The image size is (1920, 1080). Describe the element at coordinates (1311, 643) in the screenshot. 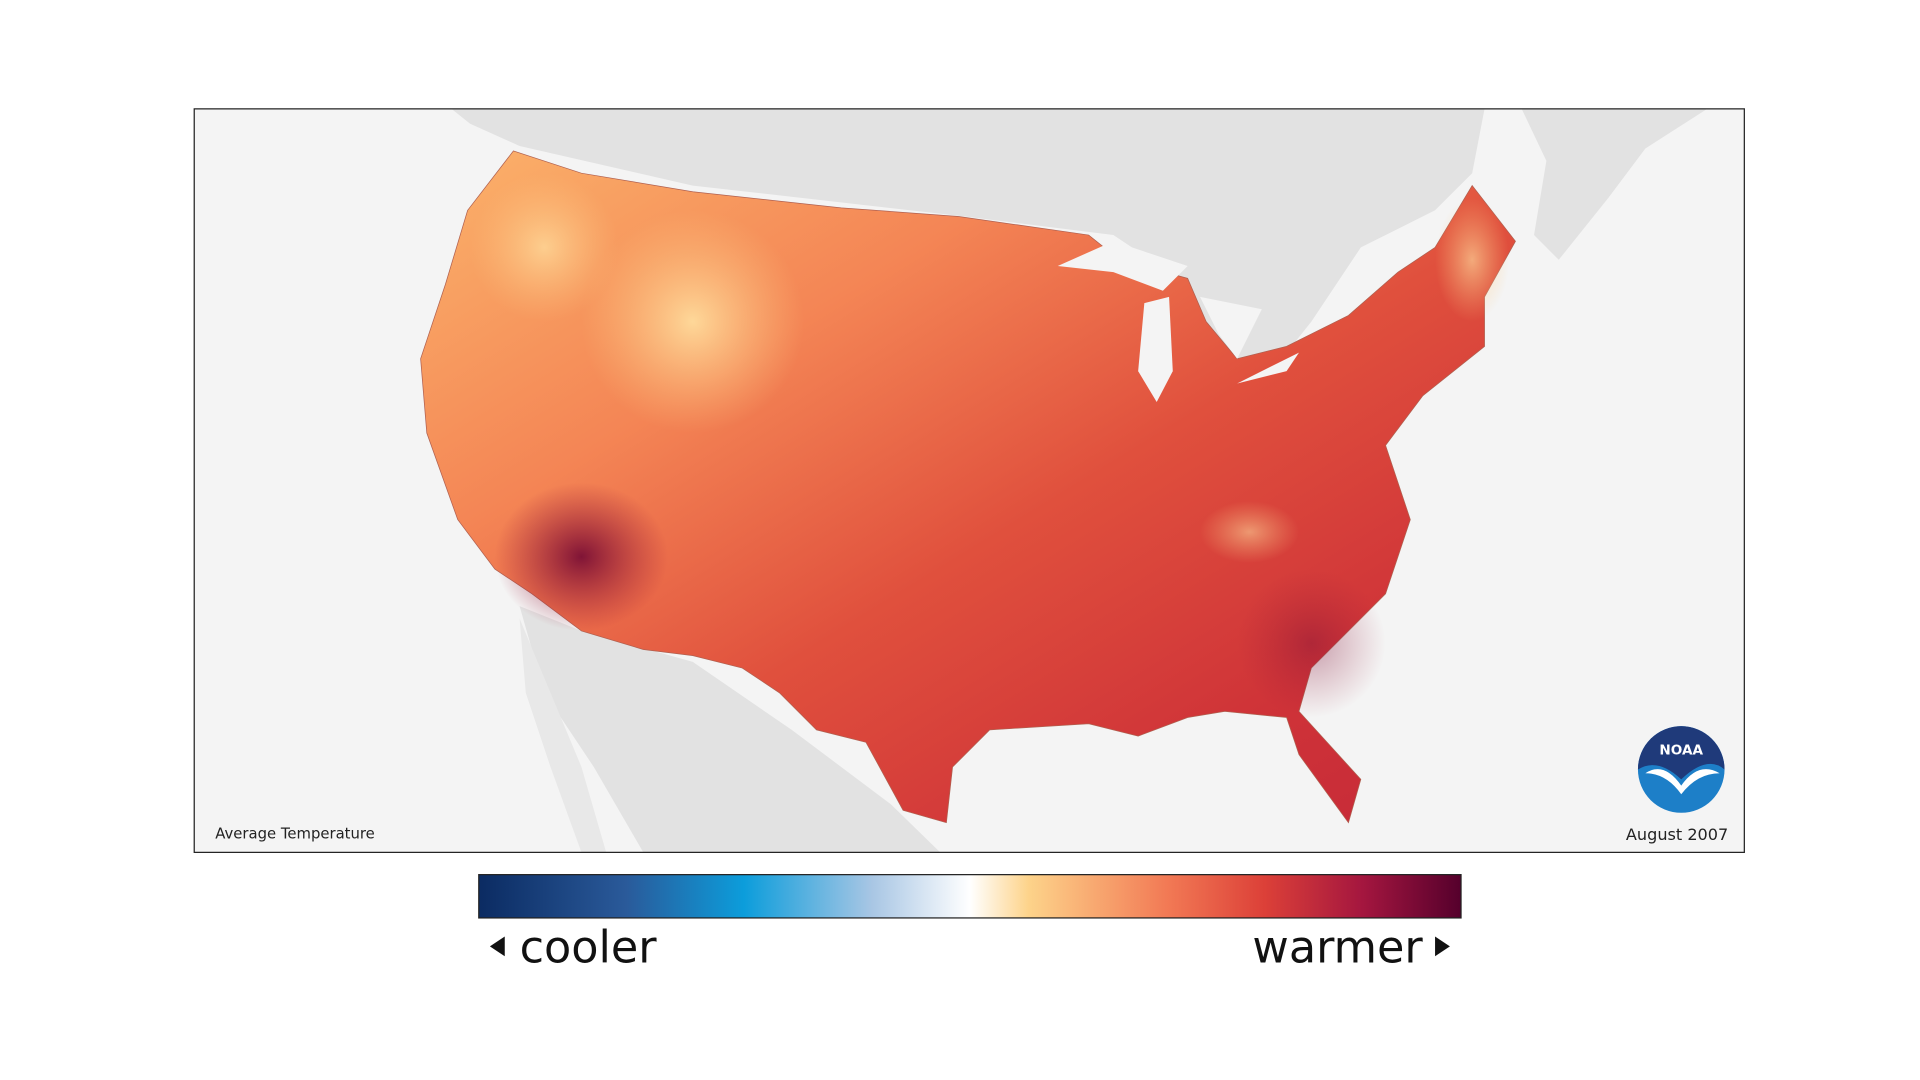

I see `warm-region` at that location.